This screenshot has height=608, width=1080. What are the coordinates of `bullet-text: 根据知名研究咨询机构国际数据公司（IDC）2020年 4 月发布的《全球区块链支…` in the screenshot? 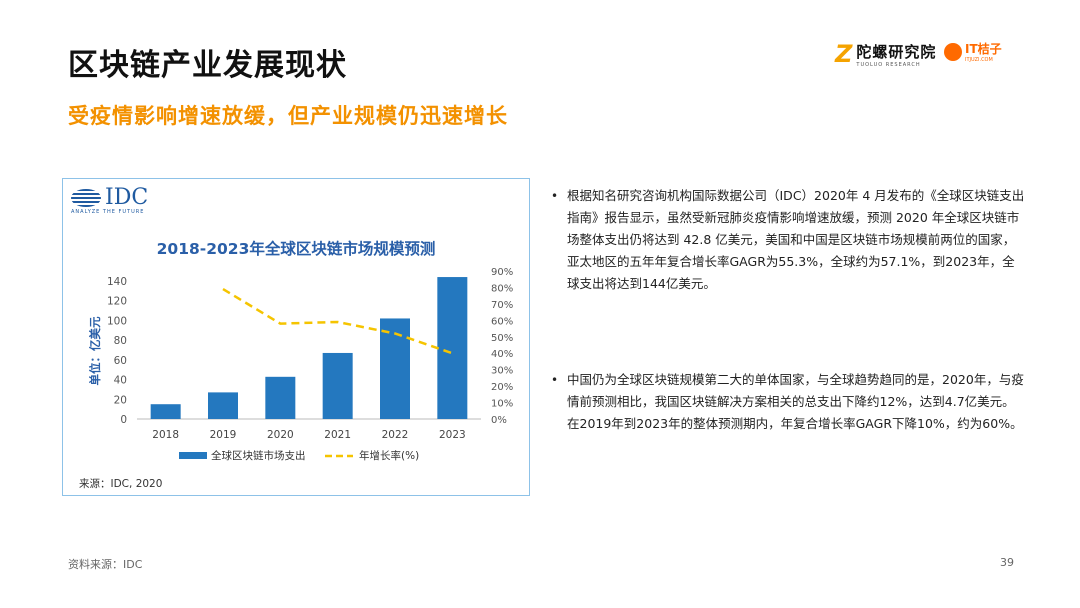 It's located at (796, 239).